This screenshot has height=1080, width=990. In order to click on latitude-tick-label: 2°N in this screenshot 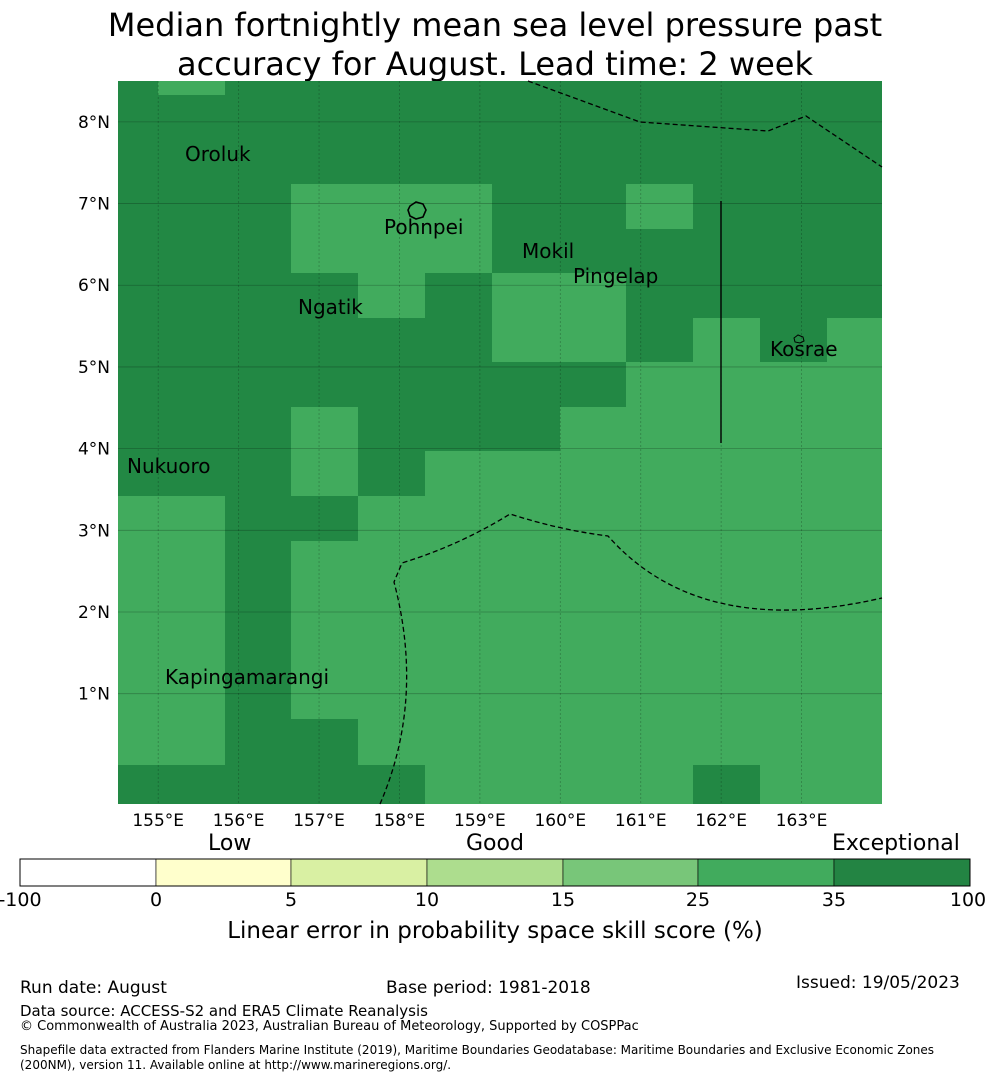, I will do `click(94, 613)`.